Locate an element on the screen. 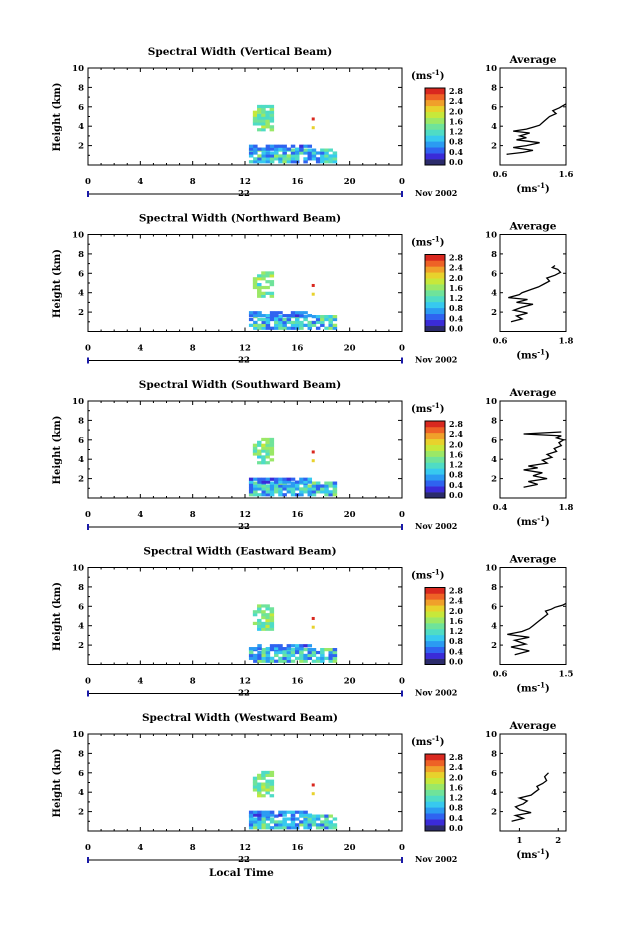 This screenshot has width=620, height=929. x-tick-label: 0 is located at coordinates (88, 182).